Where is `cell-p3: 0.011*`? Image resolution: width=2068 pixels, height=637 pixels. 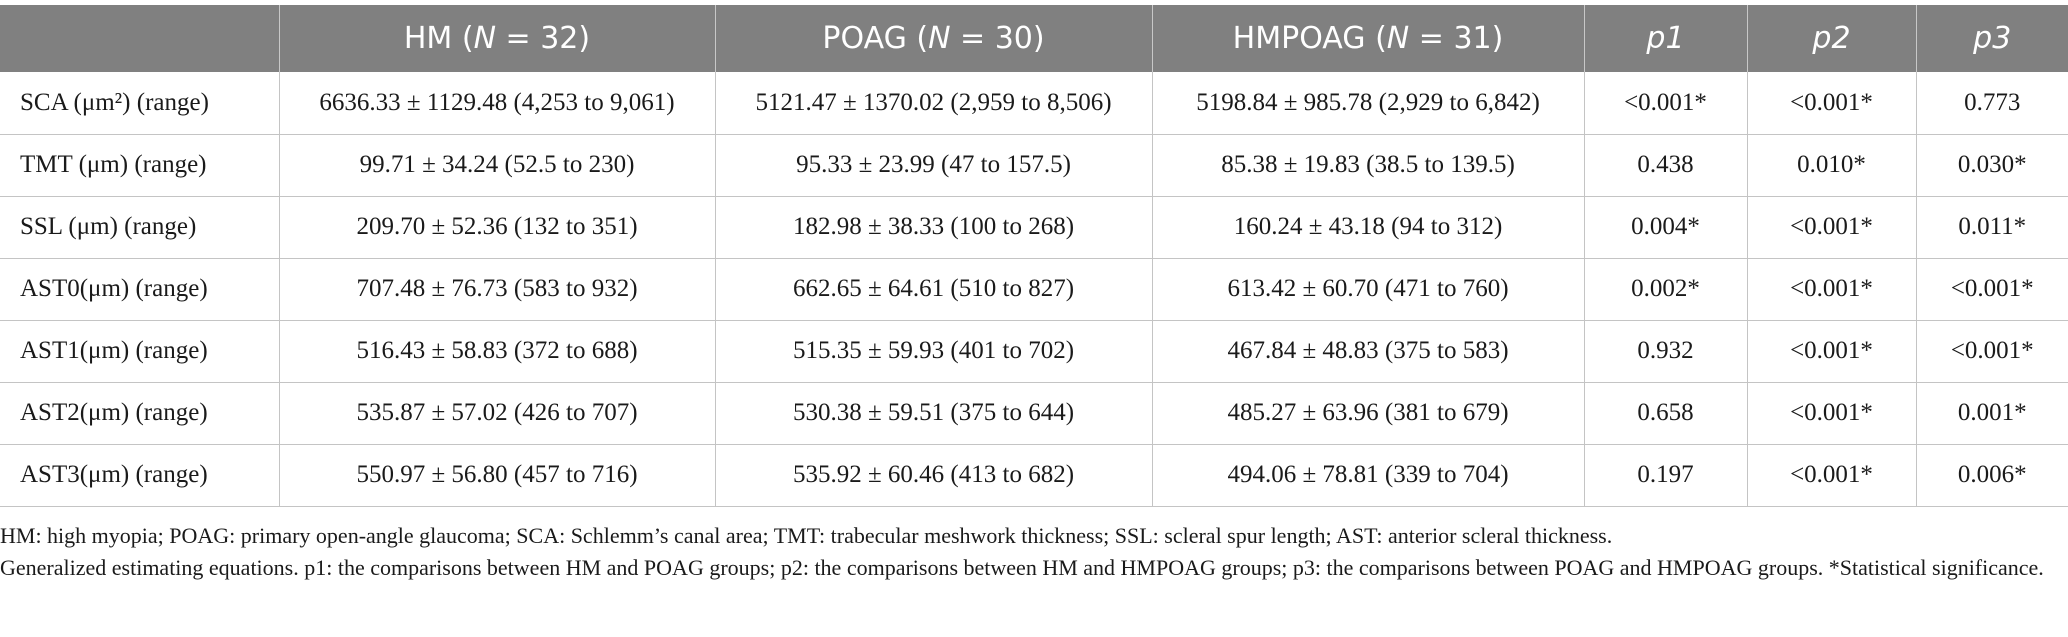
cell-p3: 0.011* is located at coordinates (1992, 226).